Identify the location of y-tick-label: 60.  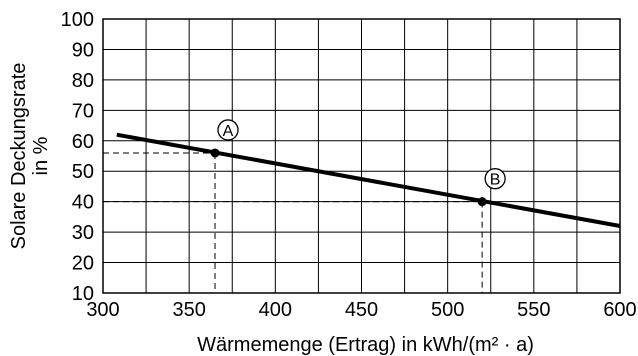
(83, 142).